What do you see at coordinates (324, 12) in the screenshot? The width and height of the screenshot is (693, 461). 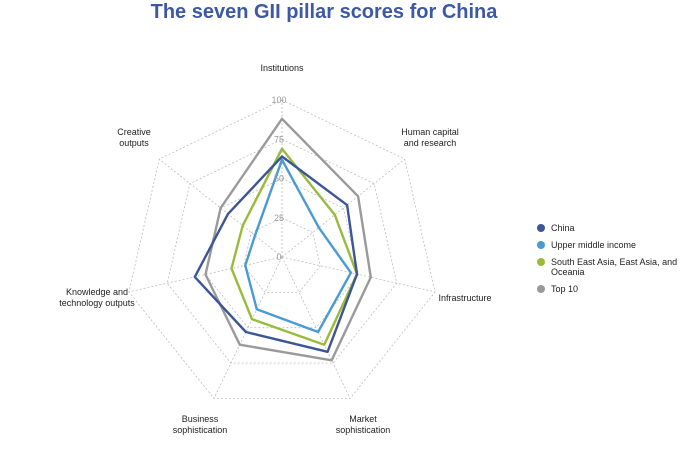 I see `chart-title: The seven GII pillar scores for China` at bounding box center [324, 12].